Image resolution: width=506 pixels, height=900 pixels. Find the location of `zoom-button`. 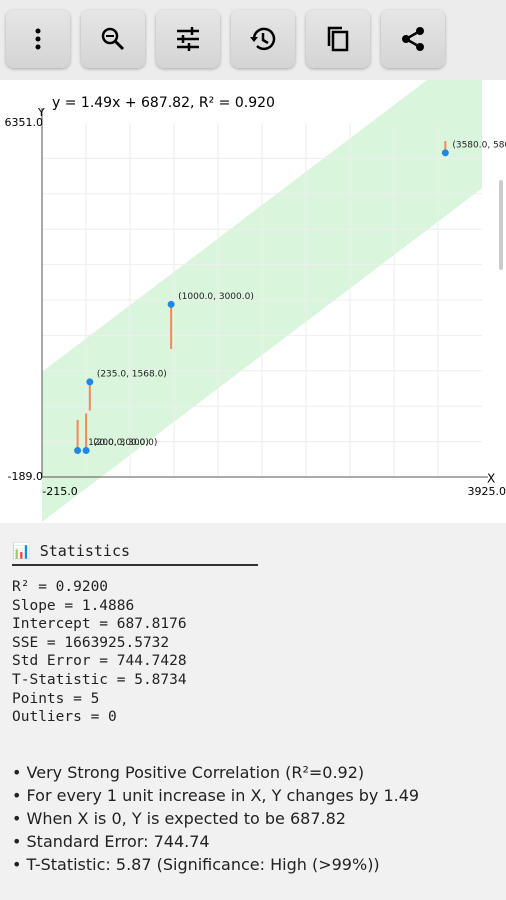

zoom-button is located at coordinates (113, 39).